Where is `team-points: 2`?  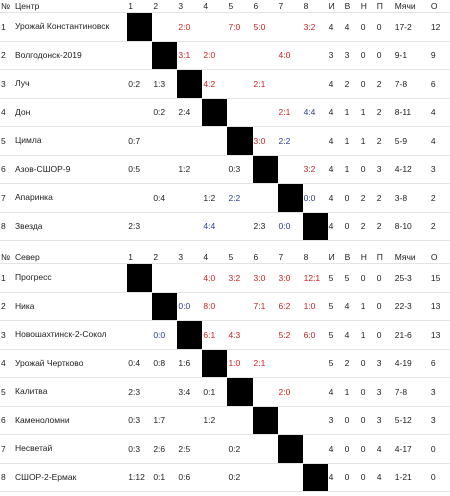
team-points: 2 is located at coordinates (439, 198).